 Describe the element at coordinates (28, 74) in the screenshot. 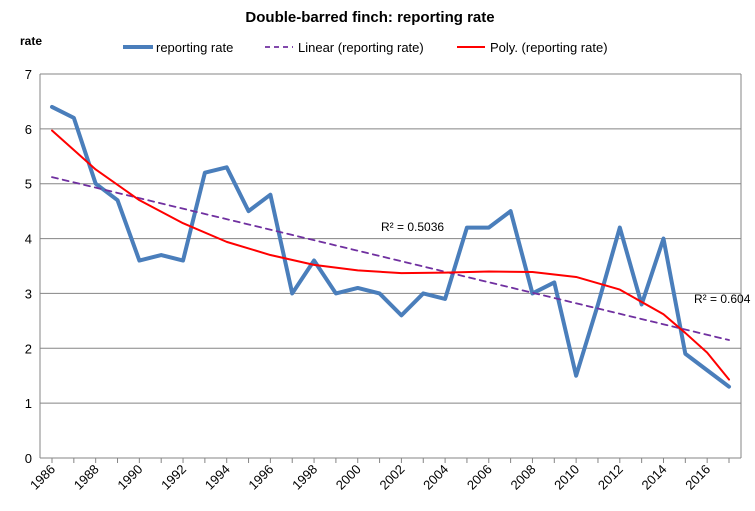

I see `y-tick-label: 7` at that location.